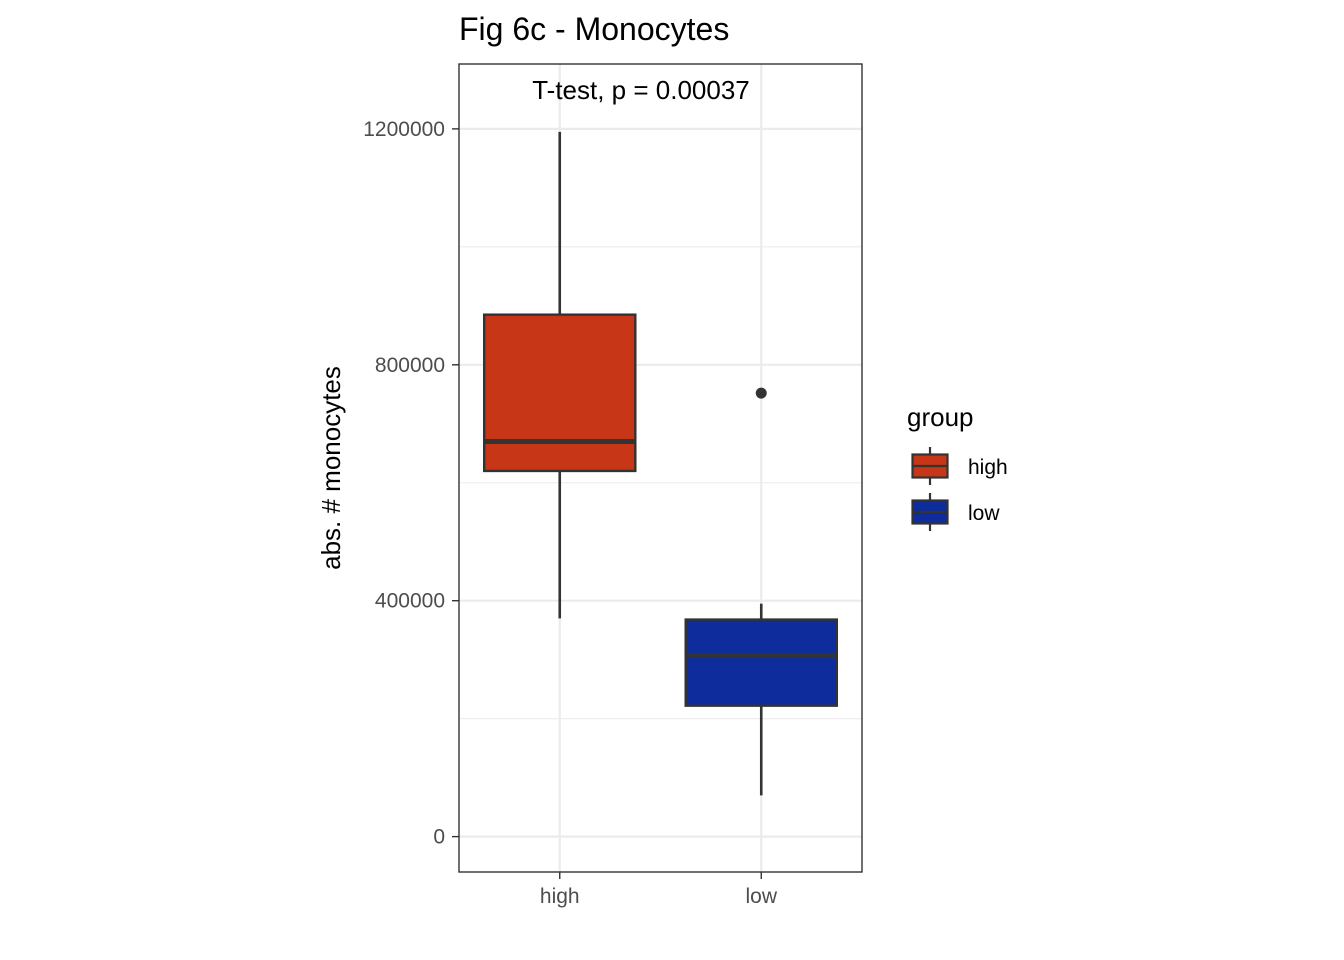  What do you see at coordinates (410, 601) in the screenshot?
I see `y-tick-label: 400000` at bounding box center [410, 601].